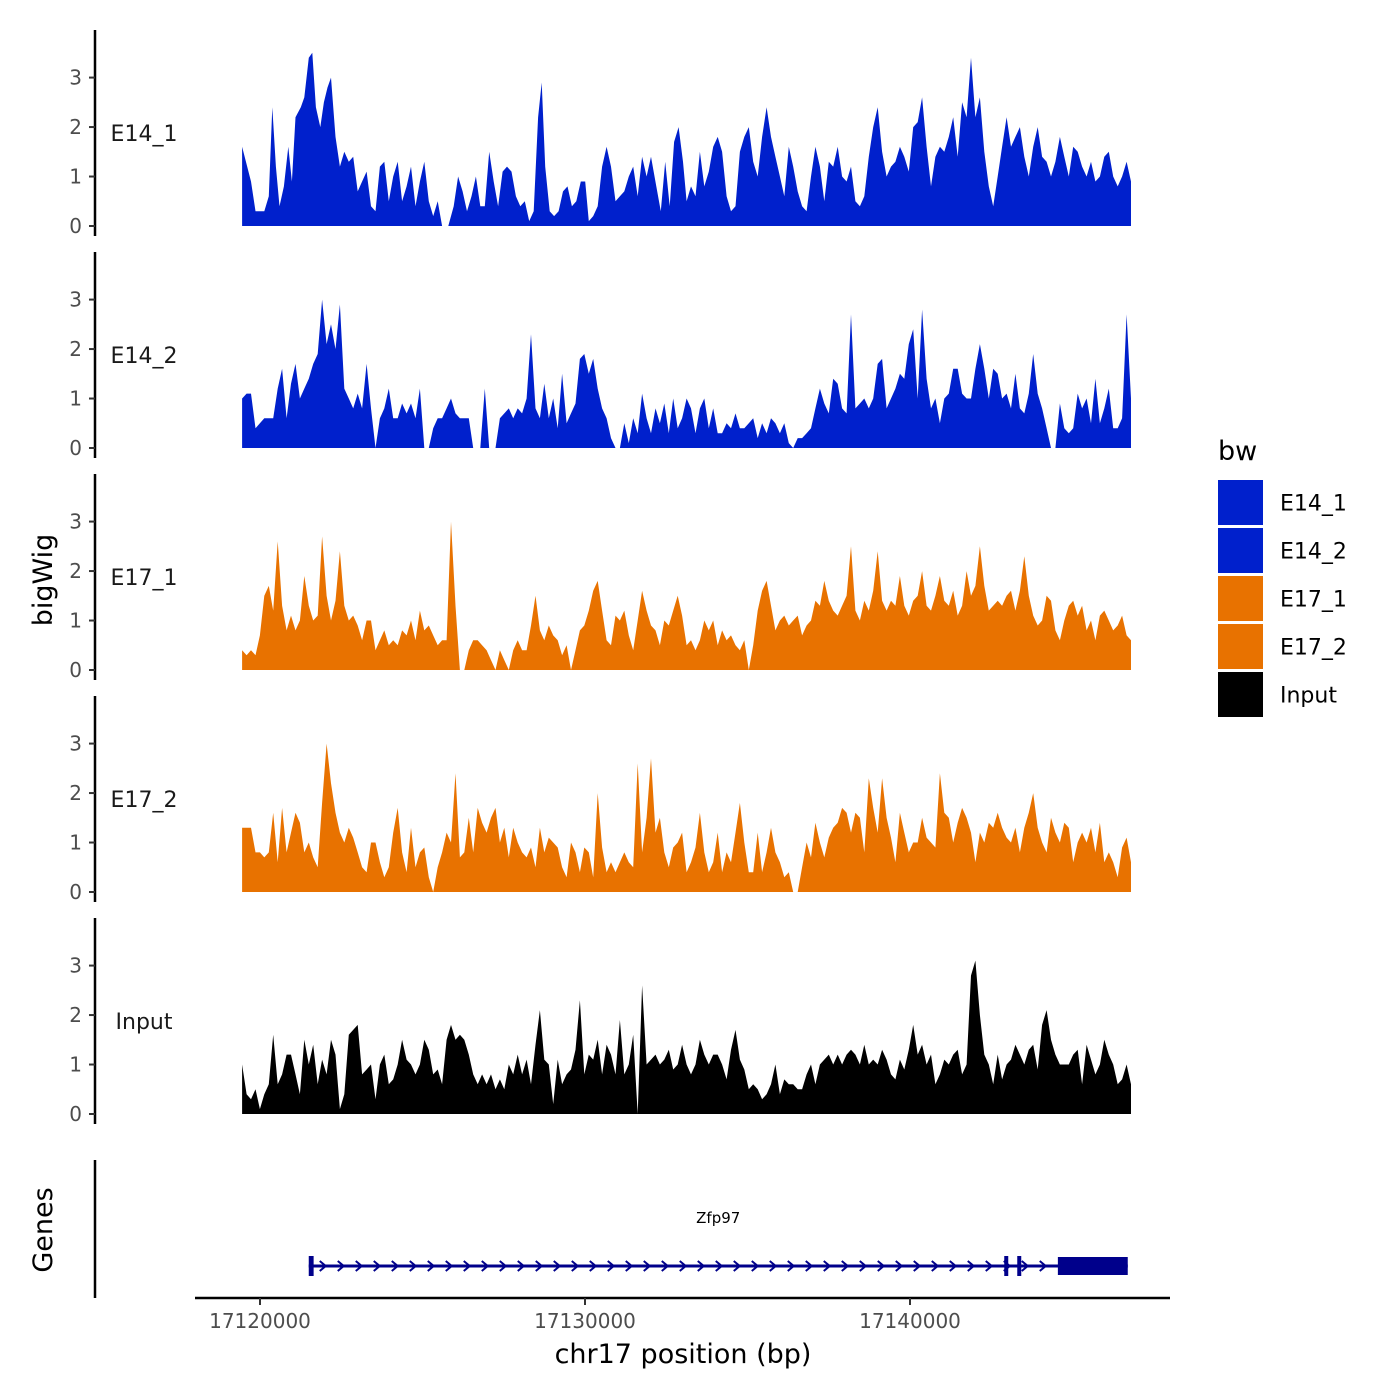  I want to click on legend-label-E14_2: E14_2, so click(1313, 552).